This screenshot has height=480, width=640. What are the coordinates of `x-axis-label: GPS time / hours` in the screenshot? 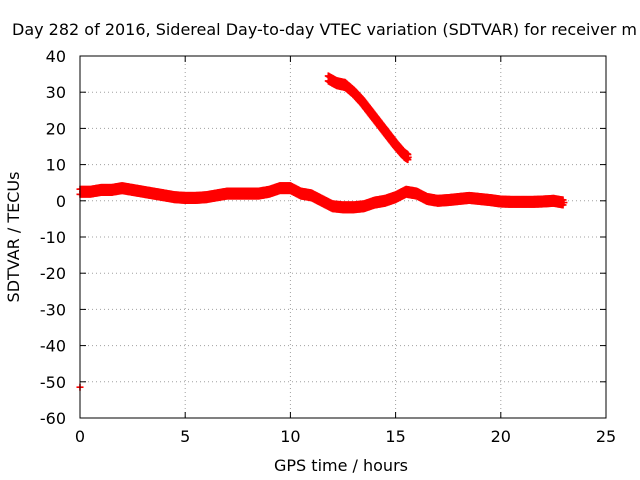 It's located at (341, 465).